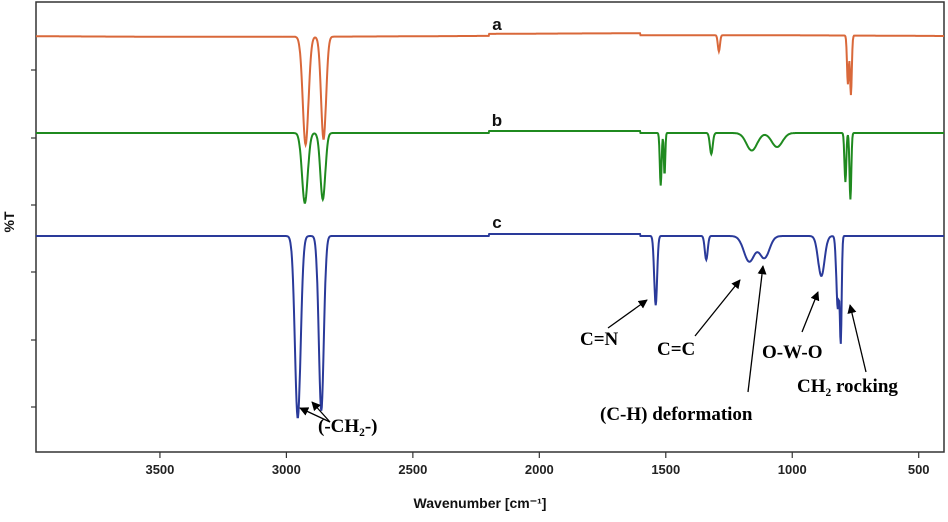 The height and width of the screenshot is (522, 948). What do you see at coordinates (348, 426) in the screenshot?
I see `annotation-label: (-CH₂-)` at bounding box center [348, 426].